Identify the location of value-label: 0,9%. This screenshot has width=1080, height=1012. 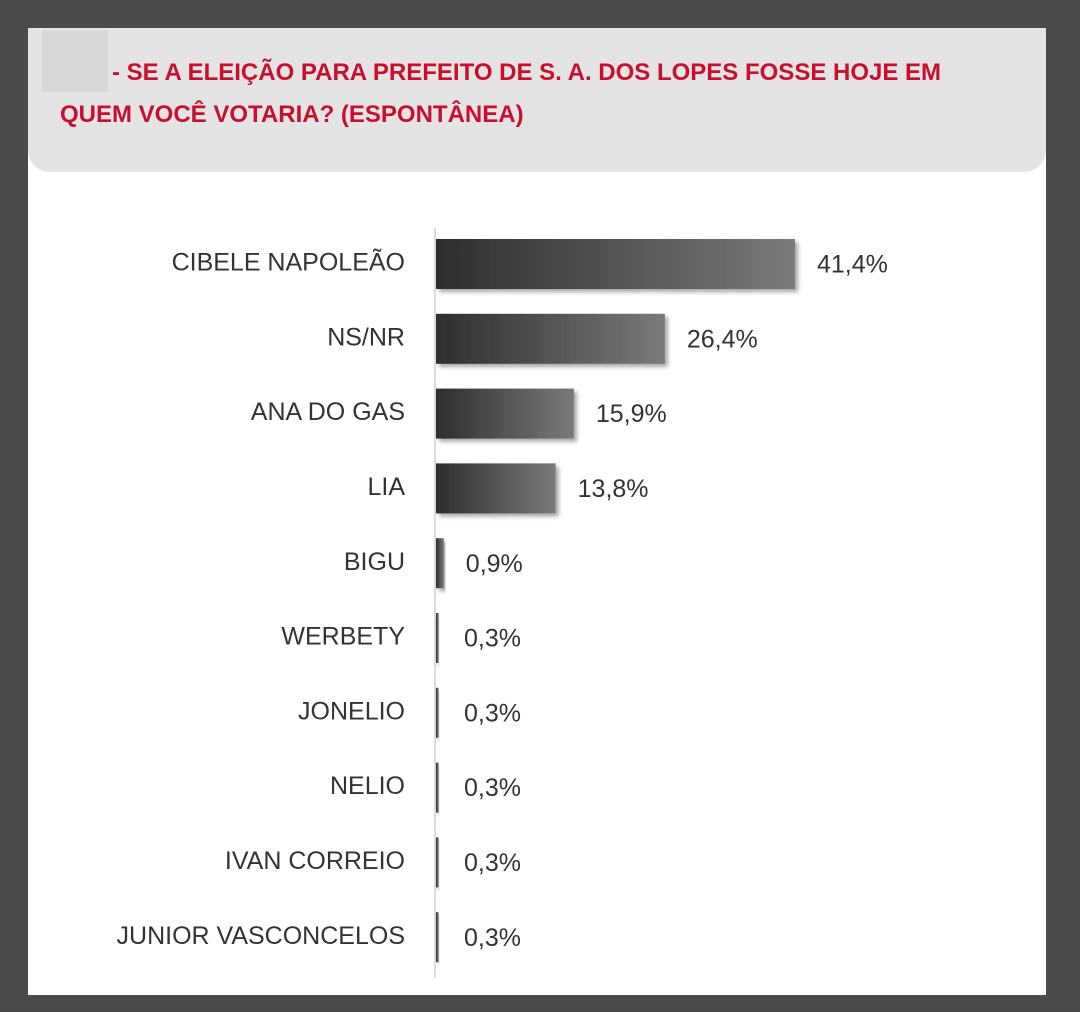
(494, 564).